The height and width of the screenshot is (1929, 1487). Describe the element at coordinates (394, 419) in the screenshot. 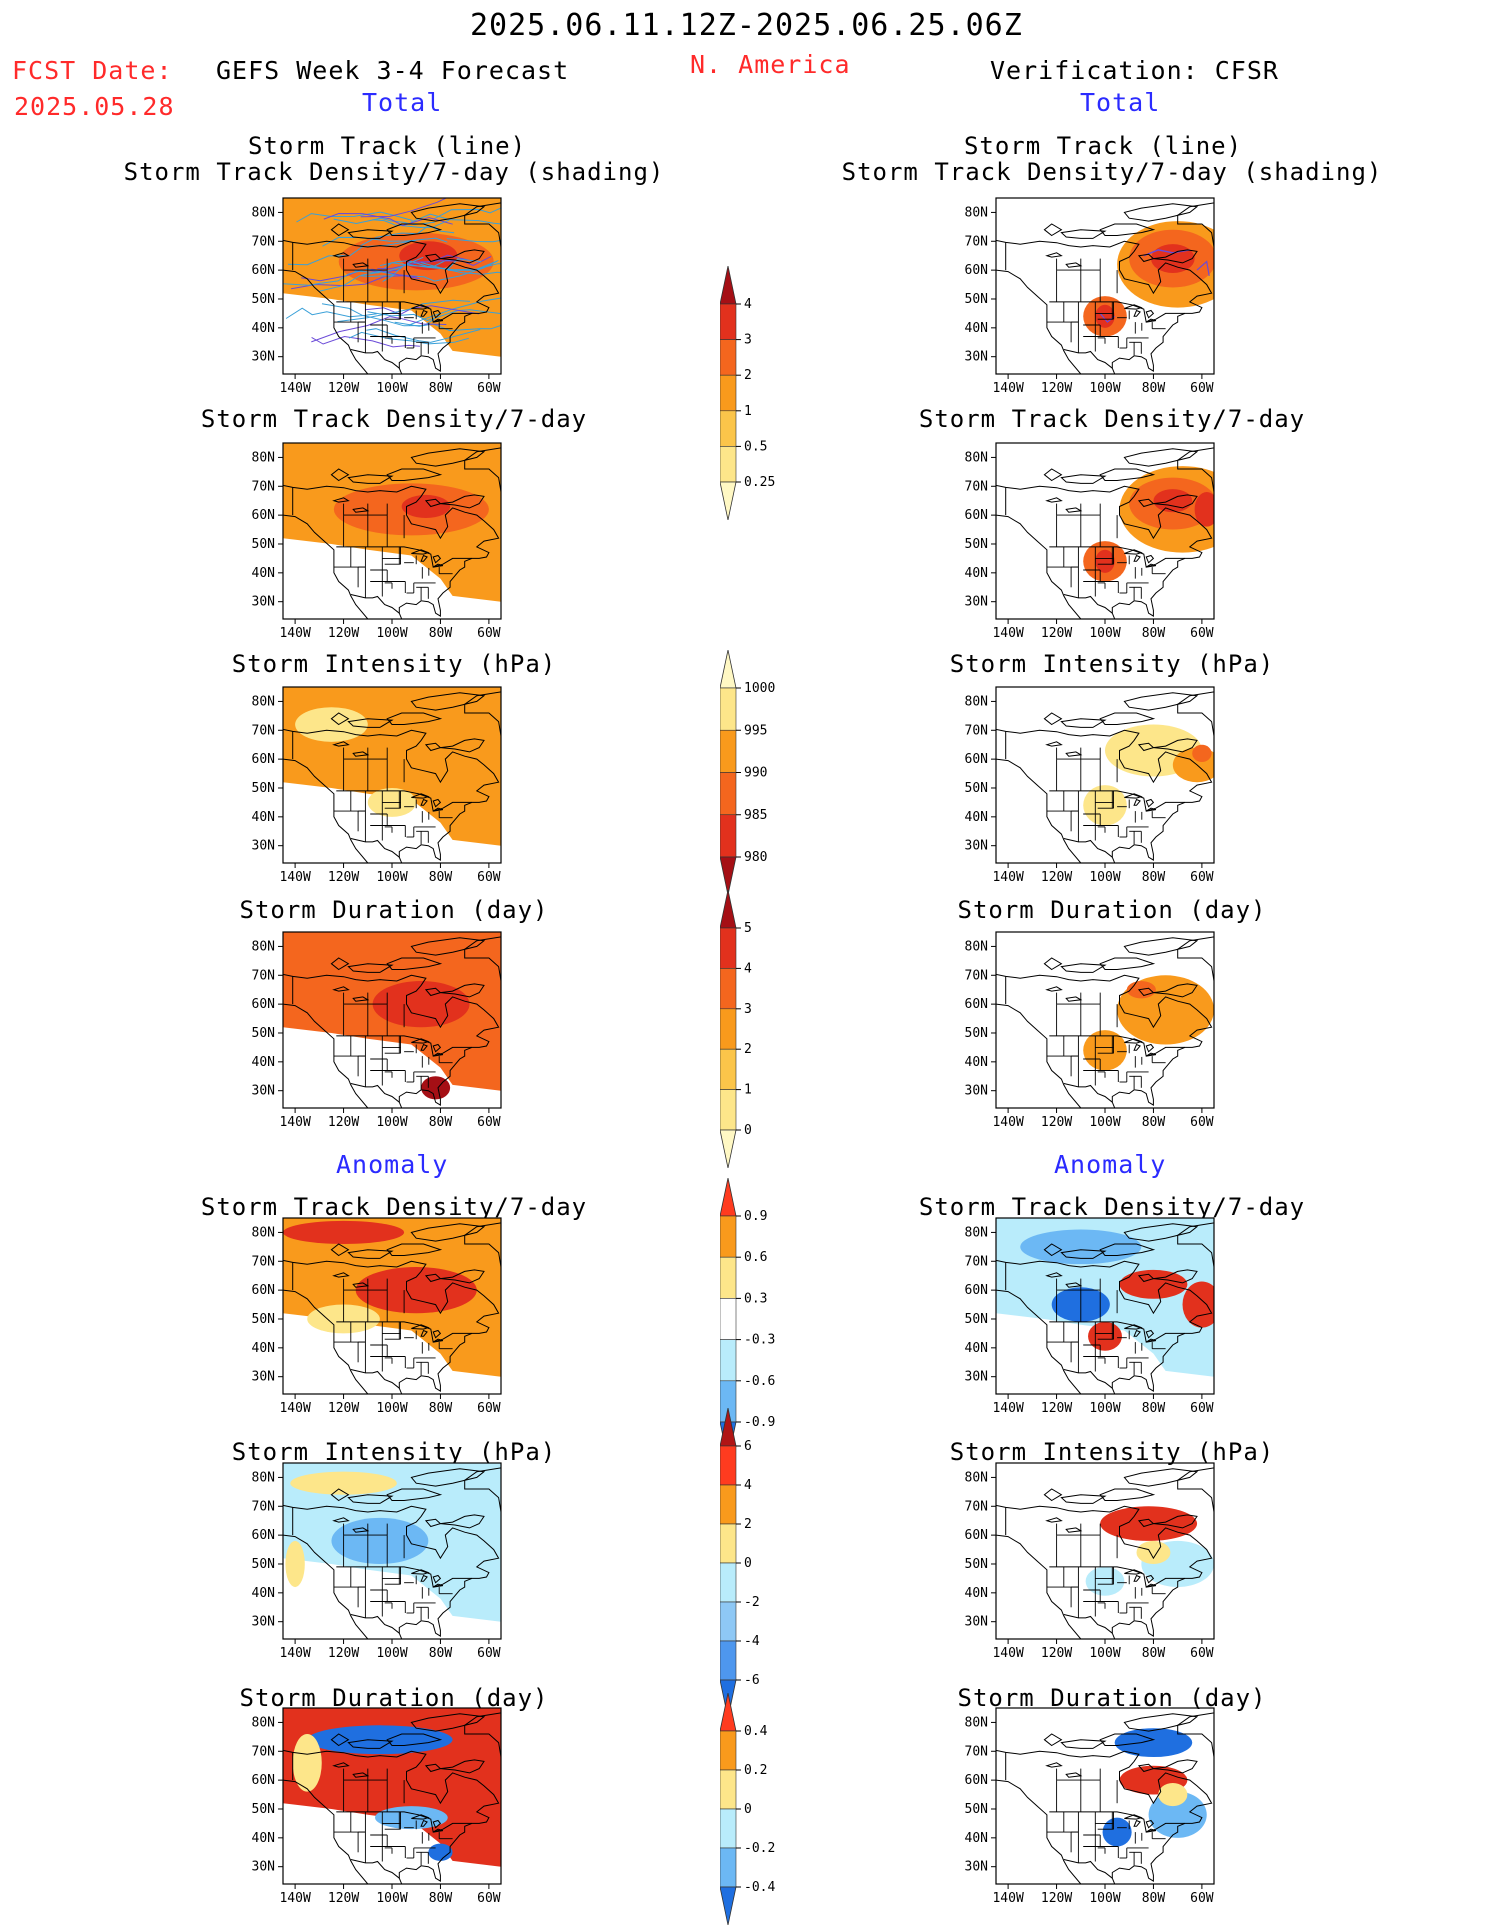

I see `panel-title-fc-density: Storm Track Density/7-day` at that location.